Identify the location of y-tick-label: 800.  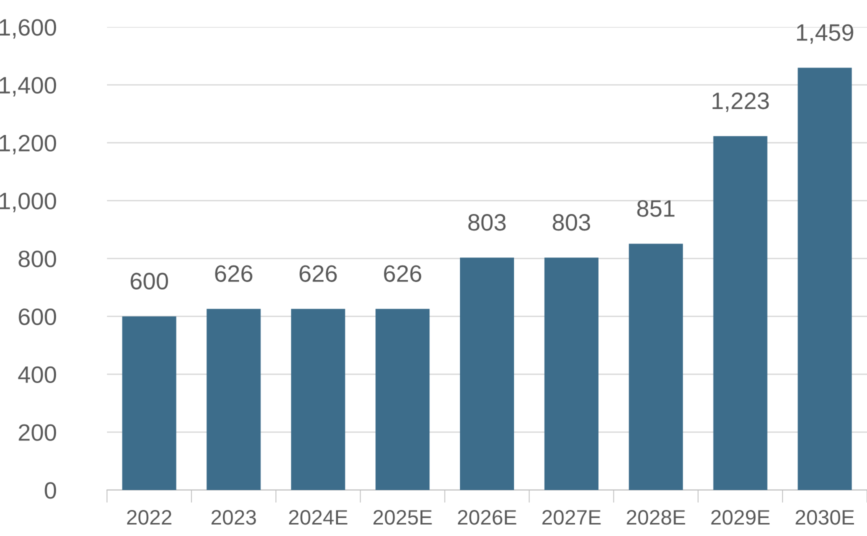
(37, 259).